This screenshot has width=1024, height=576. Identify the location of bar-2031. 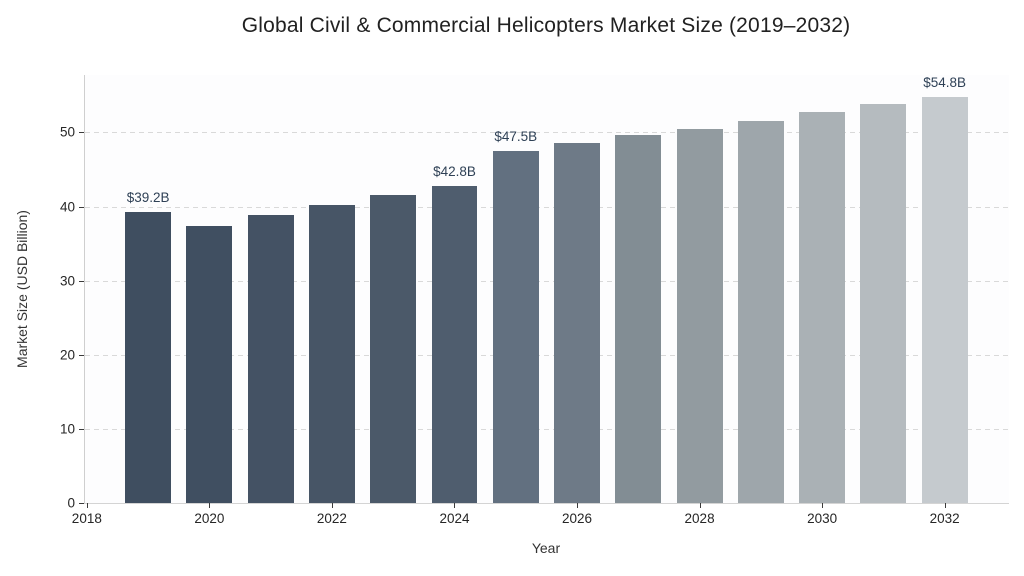
(883, 303).